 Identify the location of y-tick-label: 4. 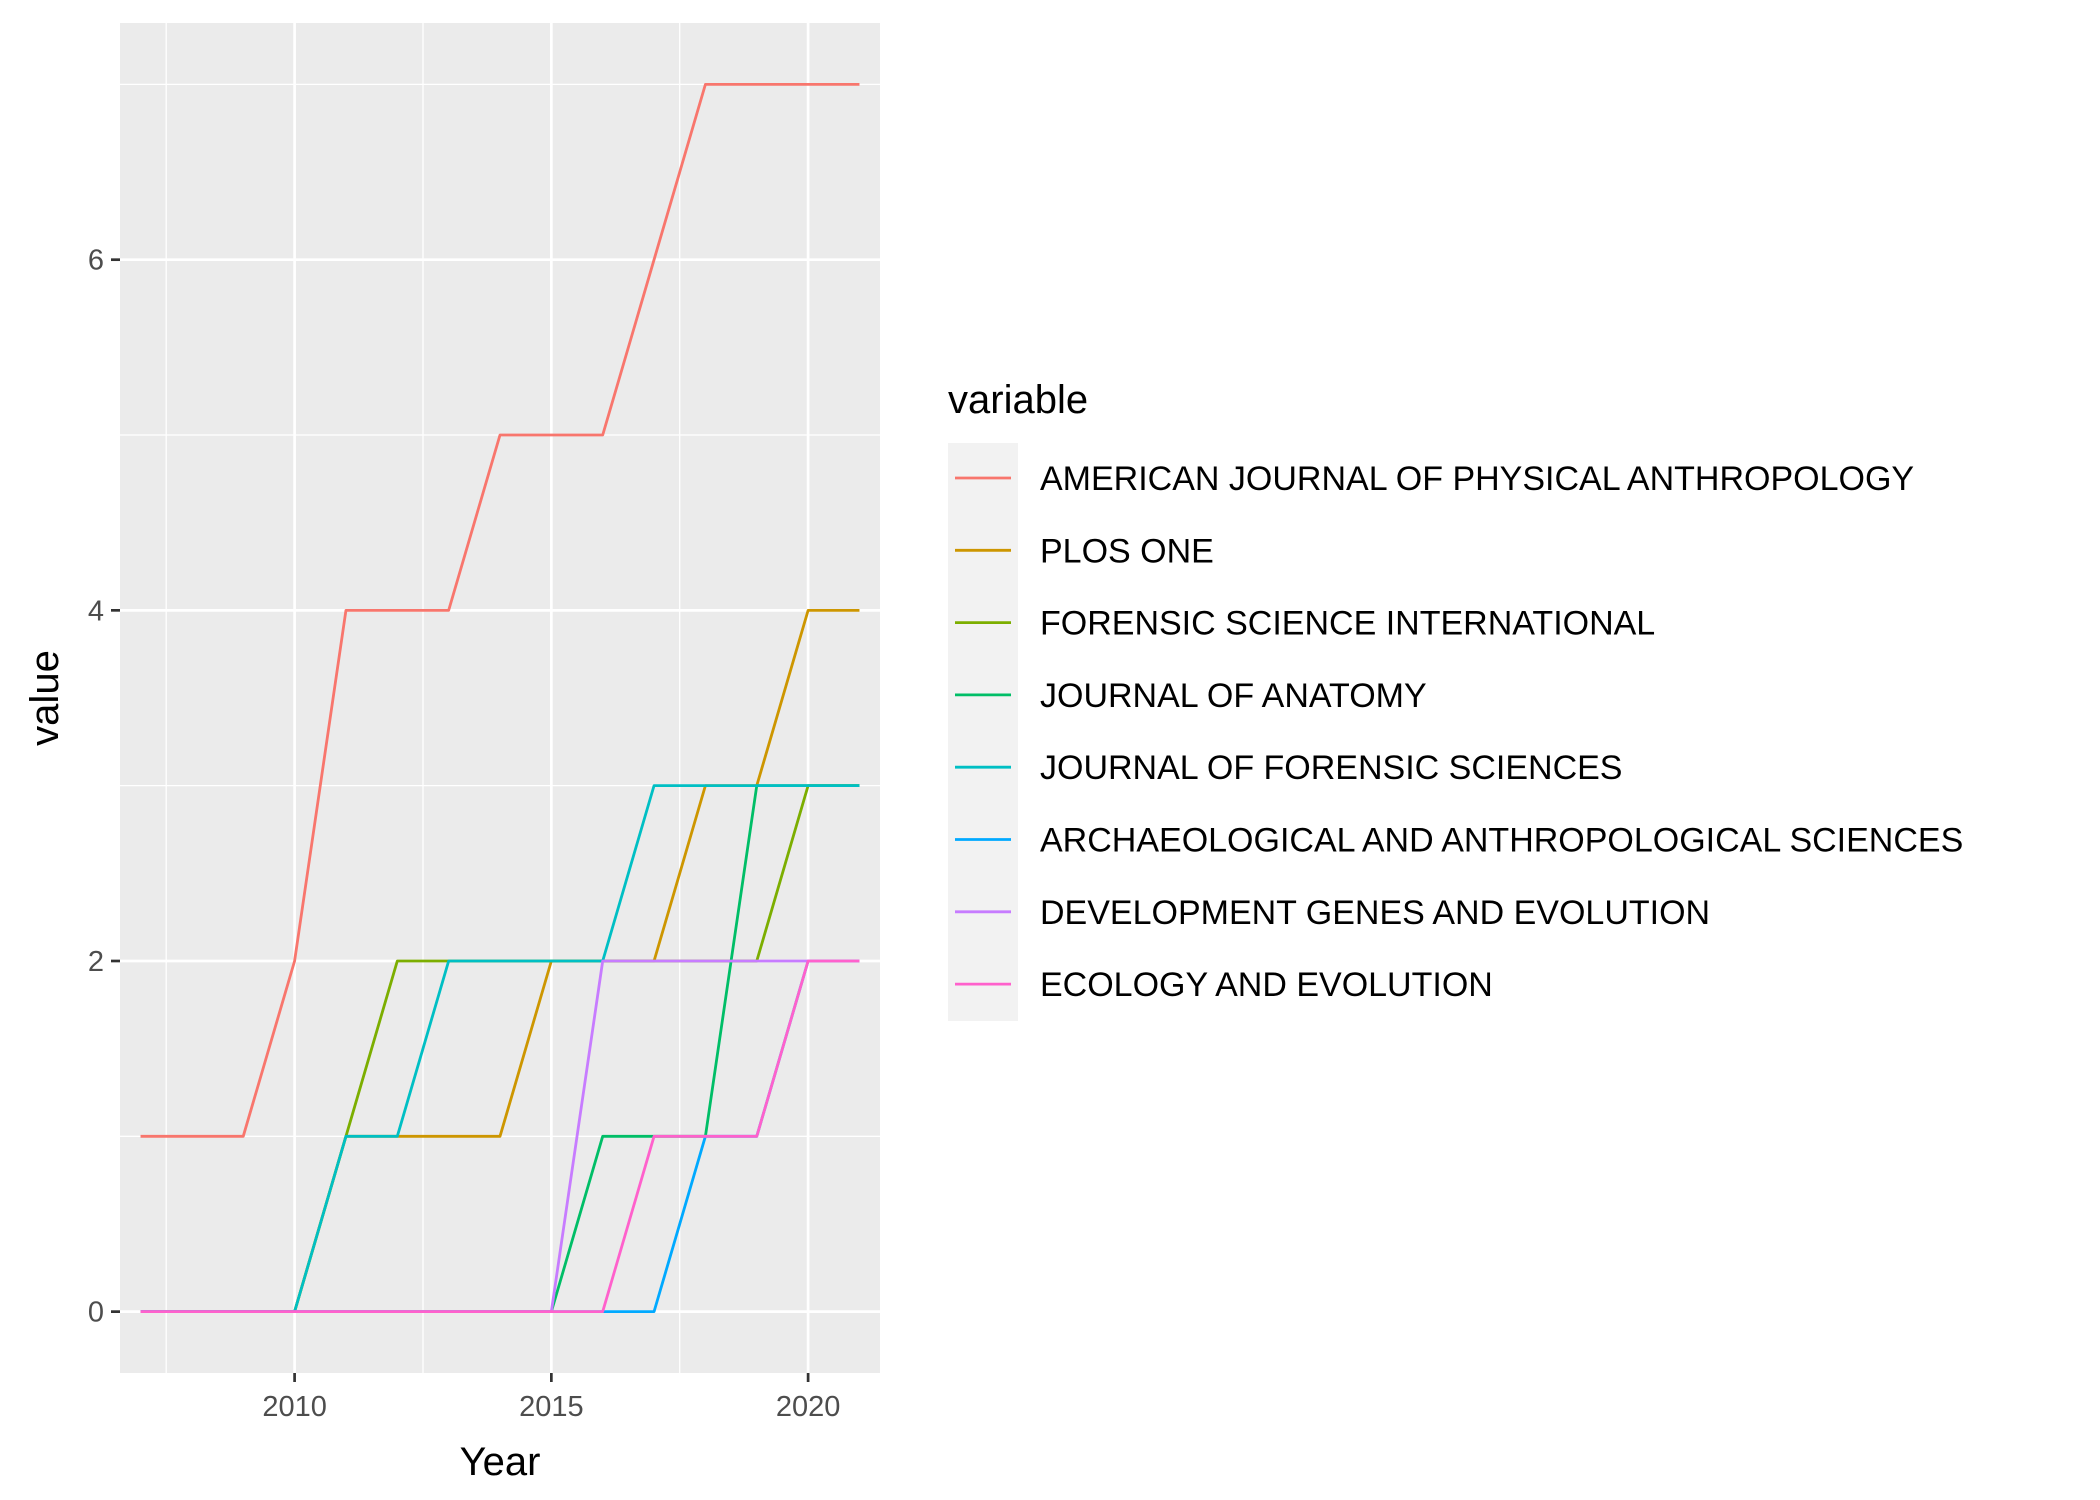
(96, 611).